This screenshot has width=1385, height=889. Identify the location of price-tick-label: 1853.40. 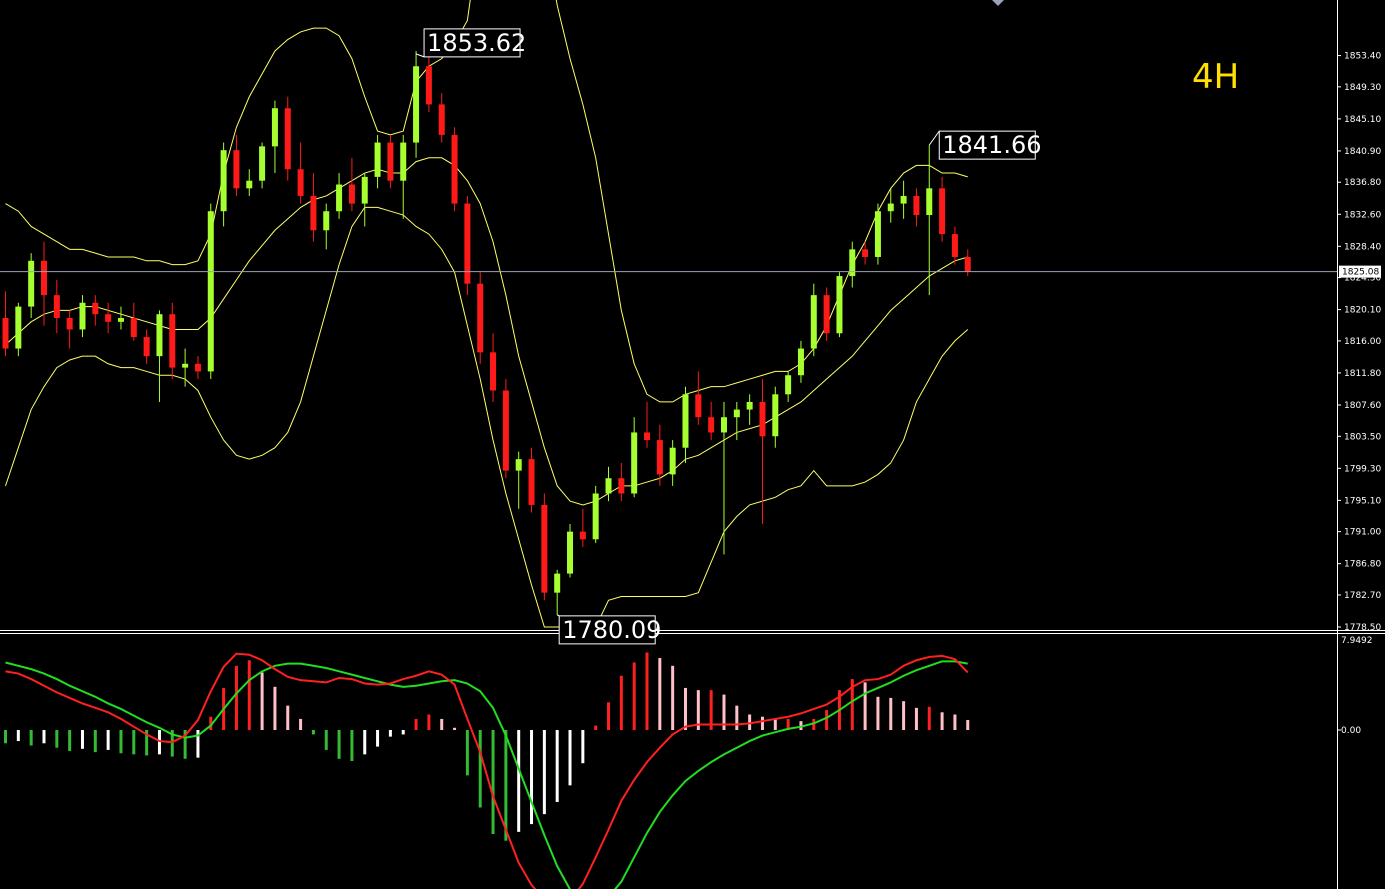
(1362, 57).